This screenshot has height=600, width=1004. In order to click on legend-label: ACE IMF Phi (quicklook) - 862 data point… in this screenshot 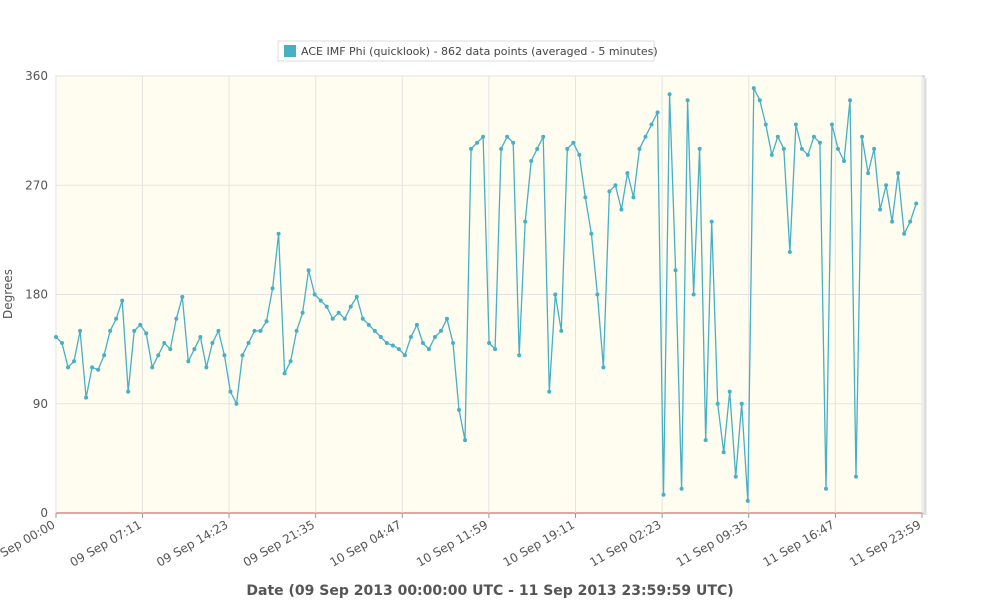, I will do `click(479, 51)`.